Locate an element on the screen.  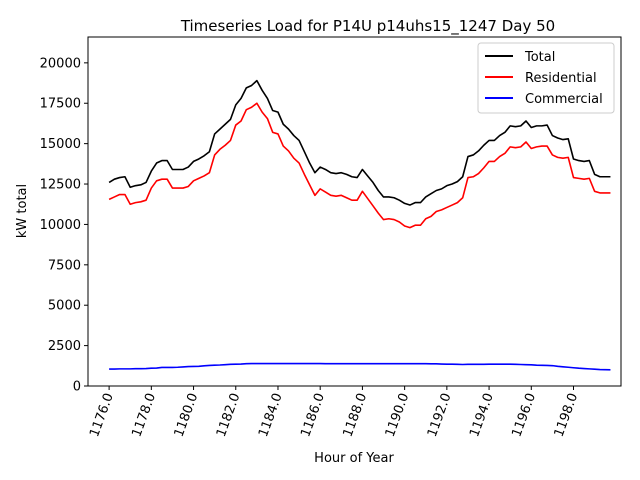
y-tick-label: 7500 is located at coordinates (64, 265).